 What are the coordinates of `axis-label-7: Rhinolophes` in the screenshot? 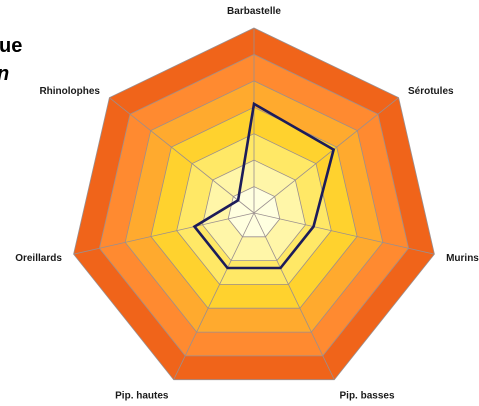 It's located at (69, 91).